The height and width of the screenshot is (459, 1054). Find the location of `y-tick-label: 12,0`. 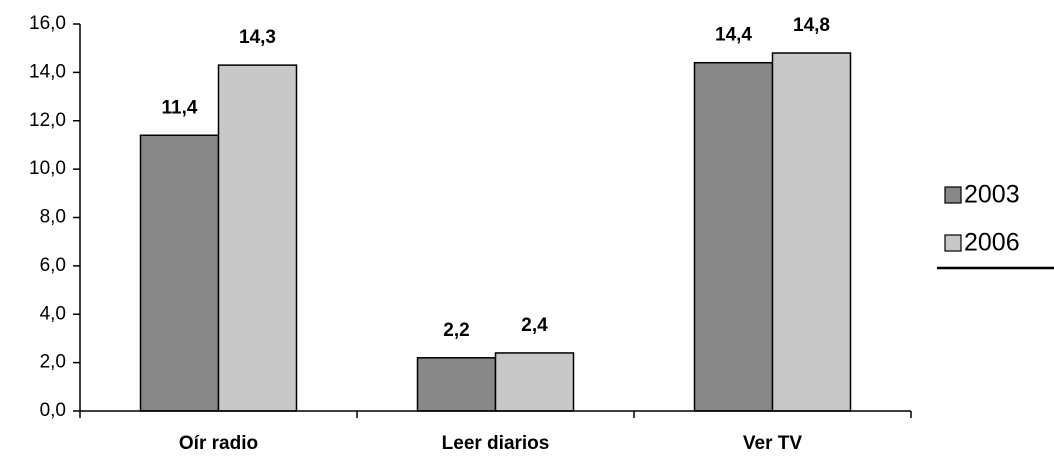

y-tick-label: 12,0 is located at coordinates (47, 120).